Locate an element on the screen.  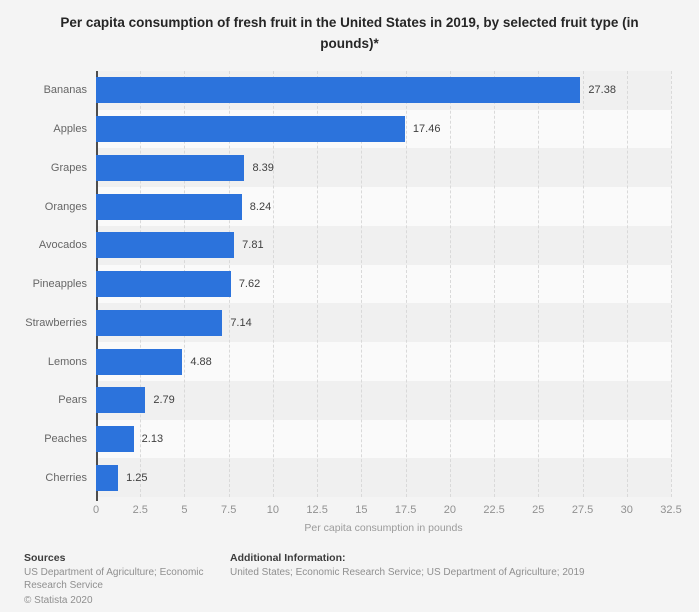
bar-area: 7.14 is located at coordinates (383, 322).